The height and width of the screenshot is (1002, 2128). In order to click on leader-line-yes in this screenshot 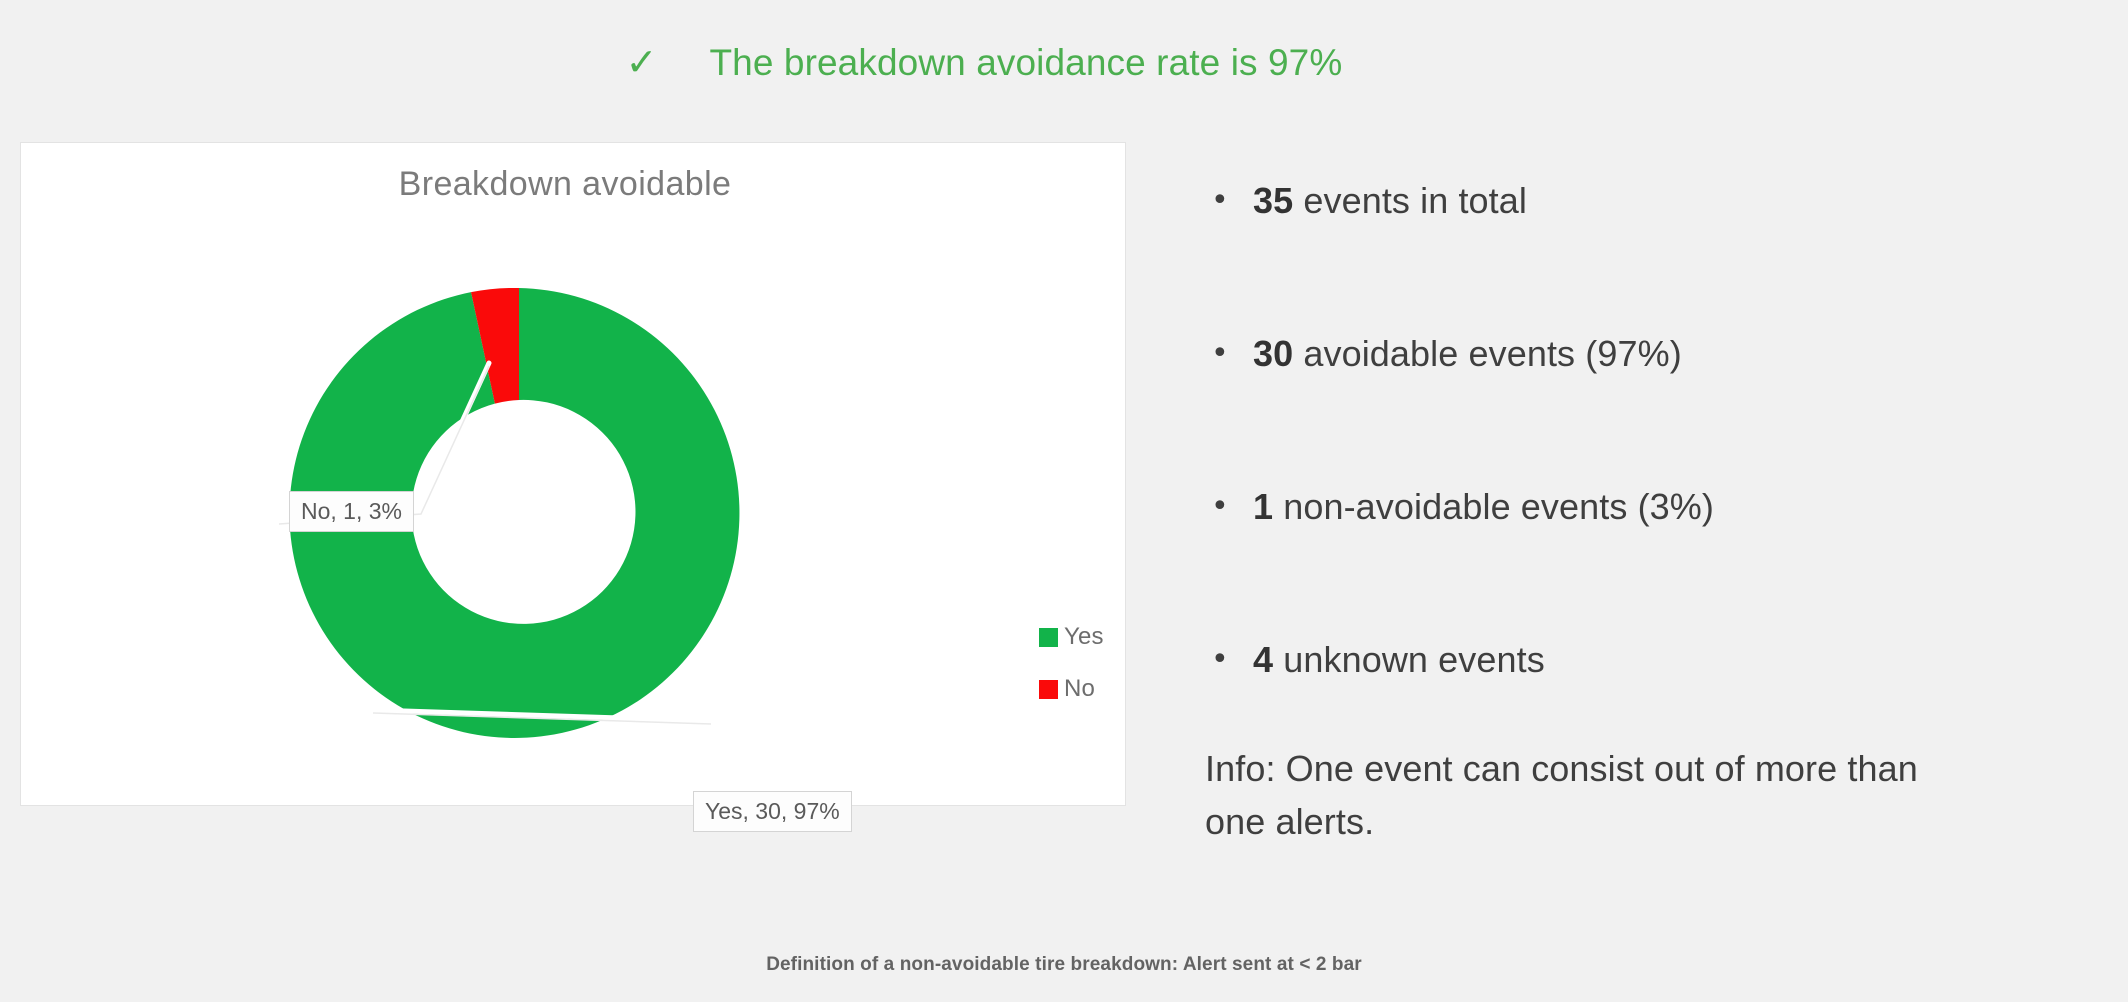, I will do `click(542, 715)`.